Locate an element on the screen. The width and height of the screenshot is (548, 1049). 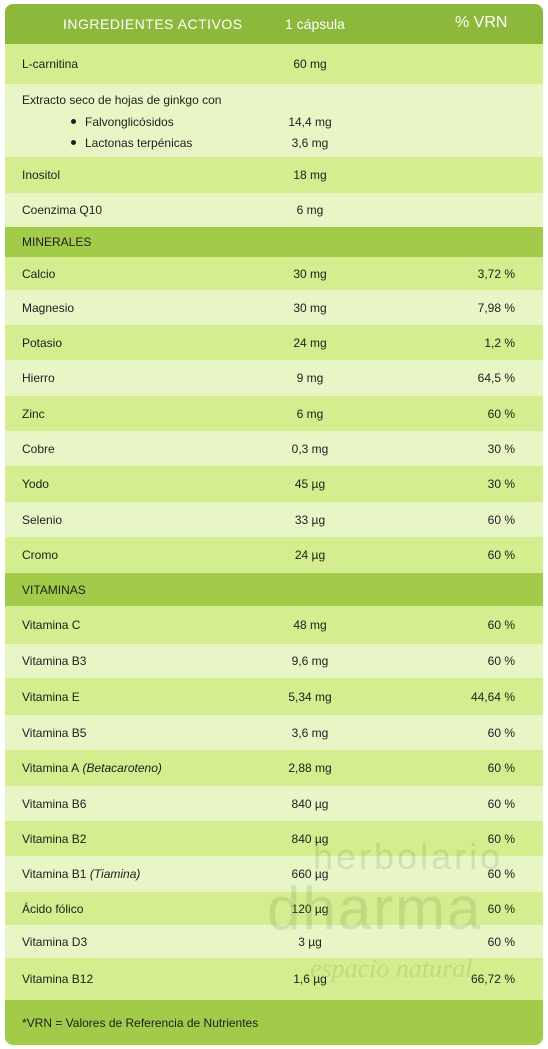
amount: 30 mg is located at coordinates (310, 273).